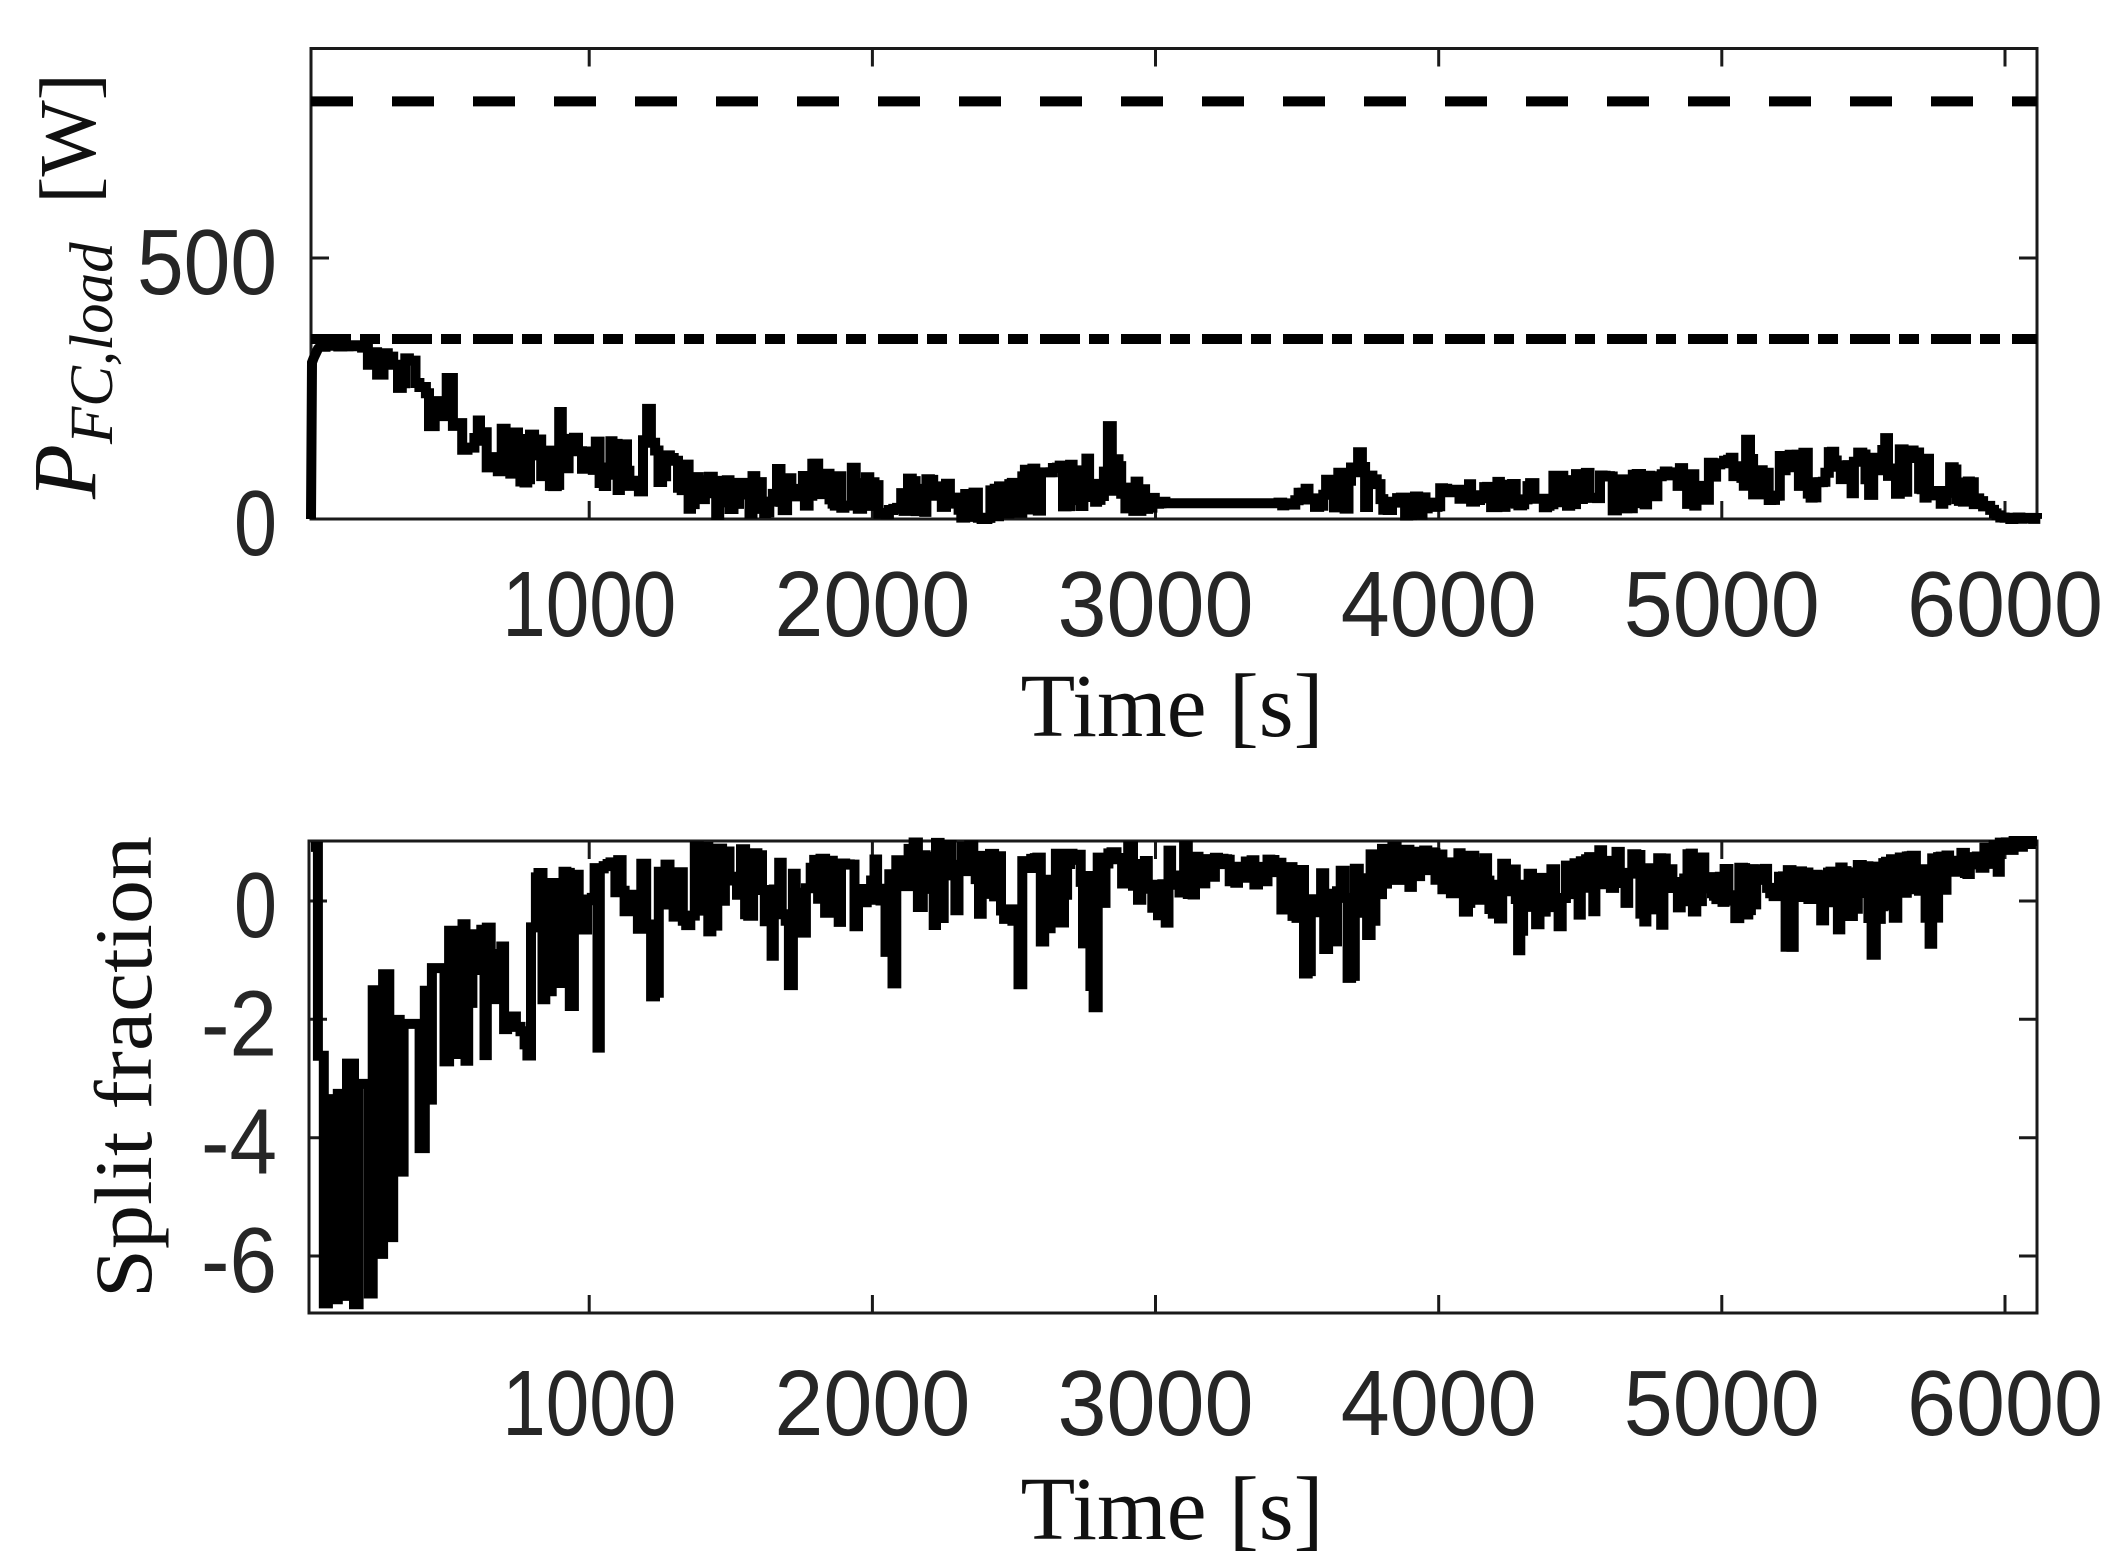 This screenshot has width=2113, height=1567. I want to click on svg-text: 500, so click(207, 262).